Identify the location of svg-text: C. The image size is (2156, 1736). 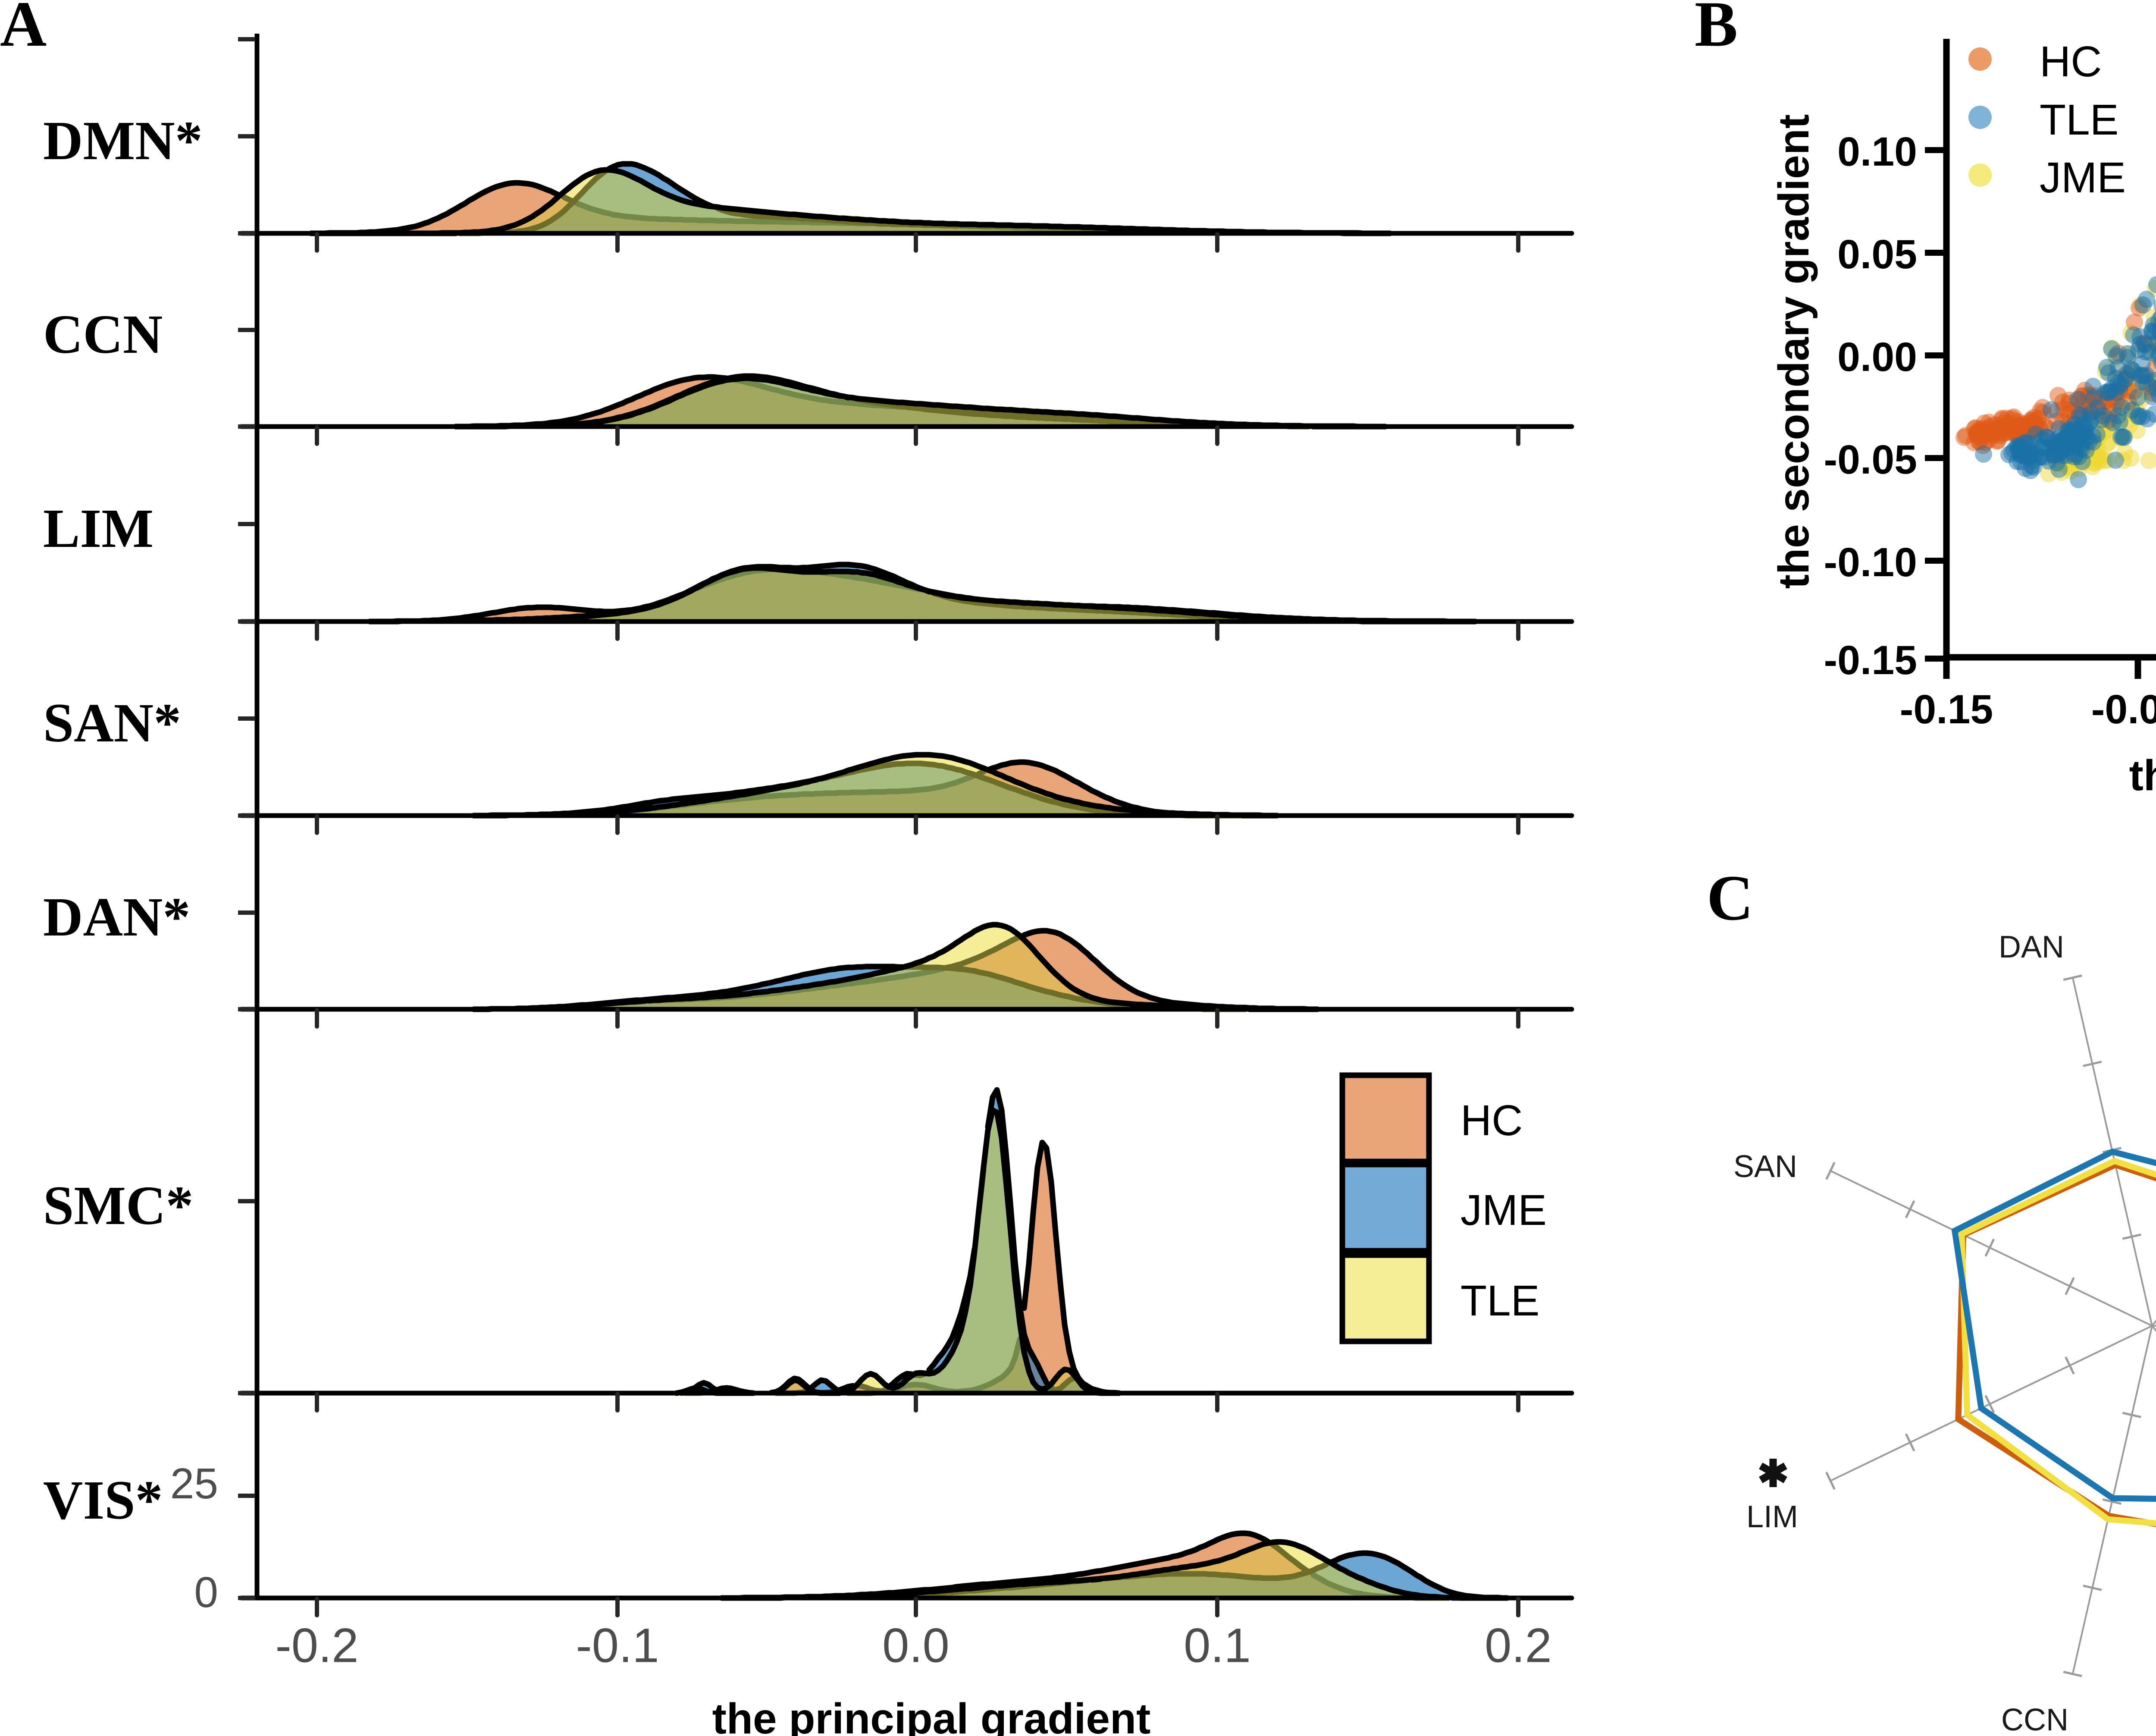
(1730, 898).